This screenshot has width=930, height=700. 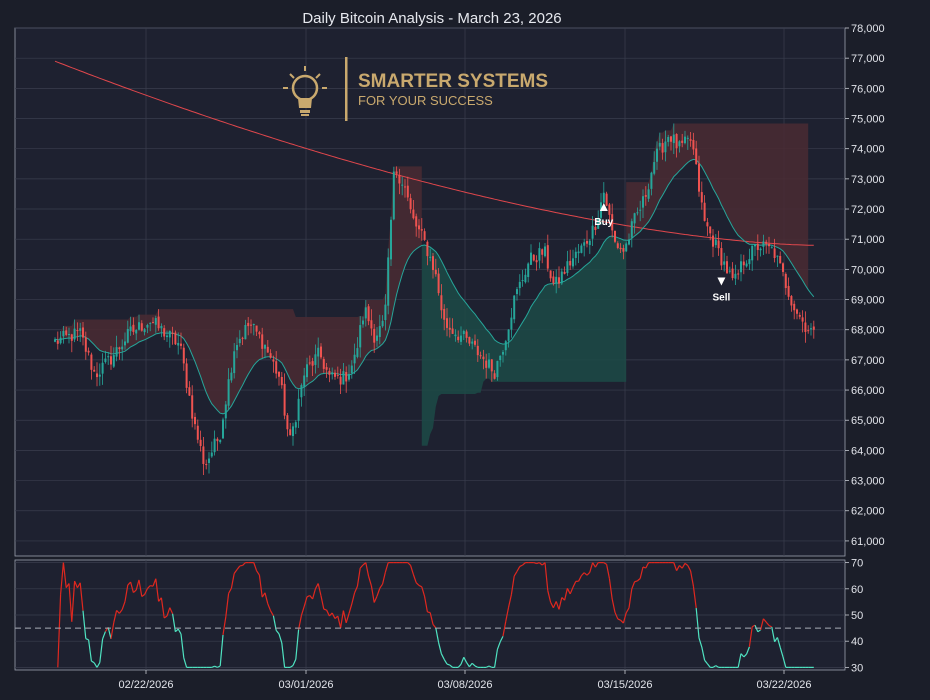 What do you see at coordinates (868, 59) in the screenshot?
I see `price-tick-label: 77,000` at bounding box center [868, 59].